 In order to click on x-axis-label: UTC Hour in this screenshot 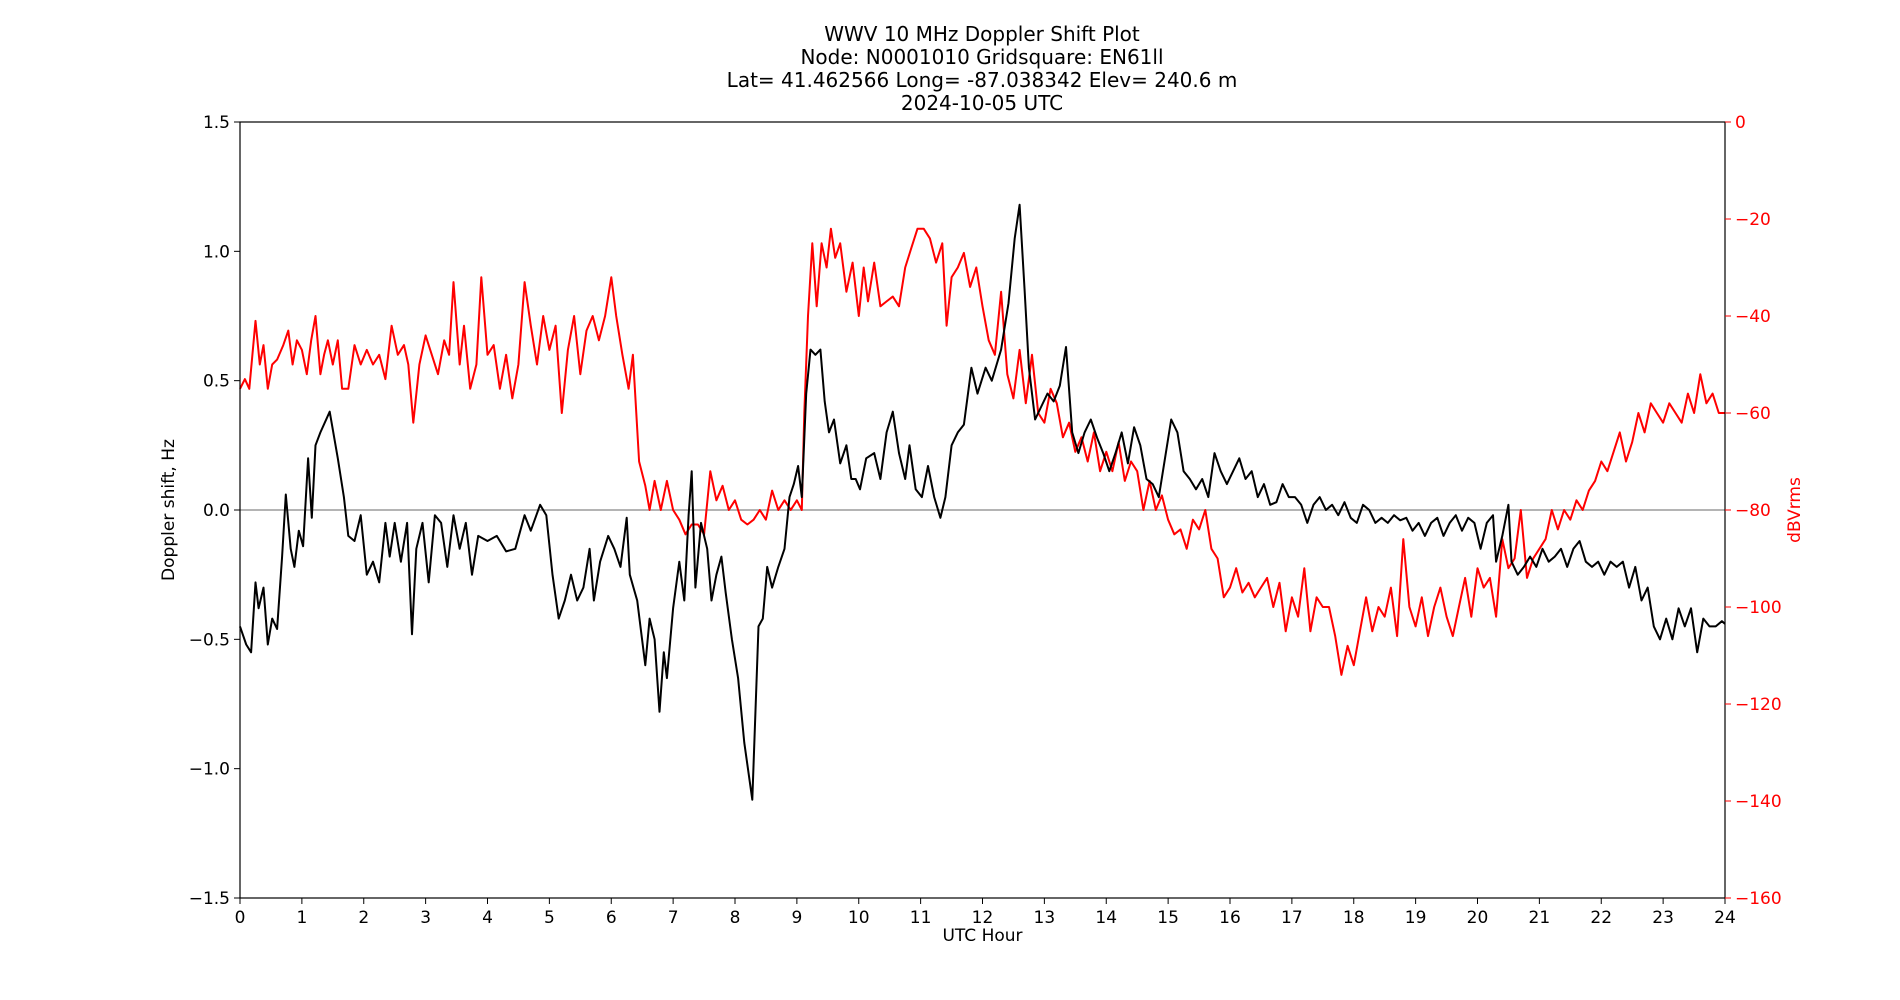, I will do `click(982, 936)`.